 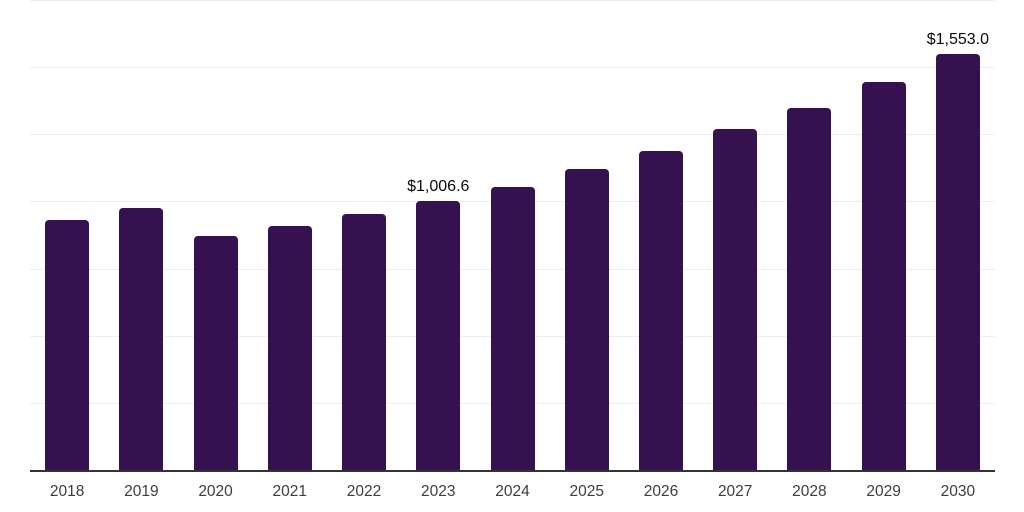 I want to click on x-tick-label-2025: 2025, so click(x=586, y=491).